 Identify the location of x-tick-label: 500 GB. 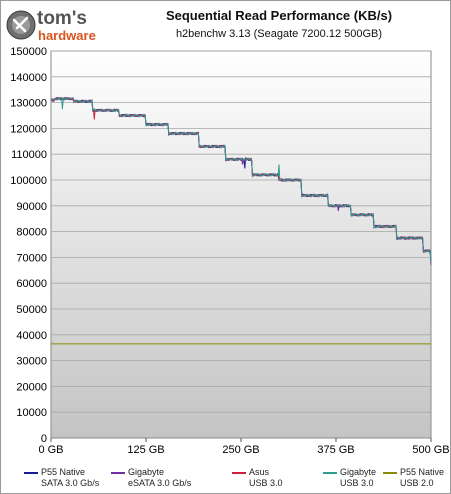
(430, 450).